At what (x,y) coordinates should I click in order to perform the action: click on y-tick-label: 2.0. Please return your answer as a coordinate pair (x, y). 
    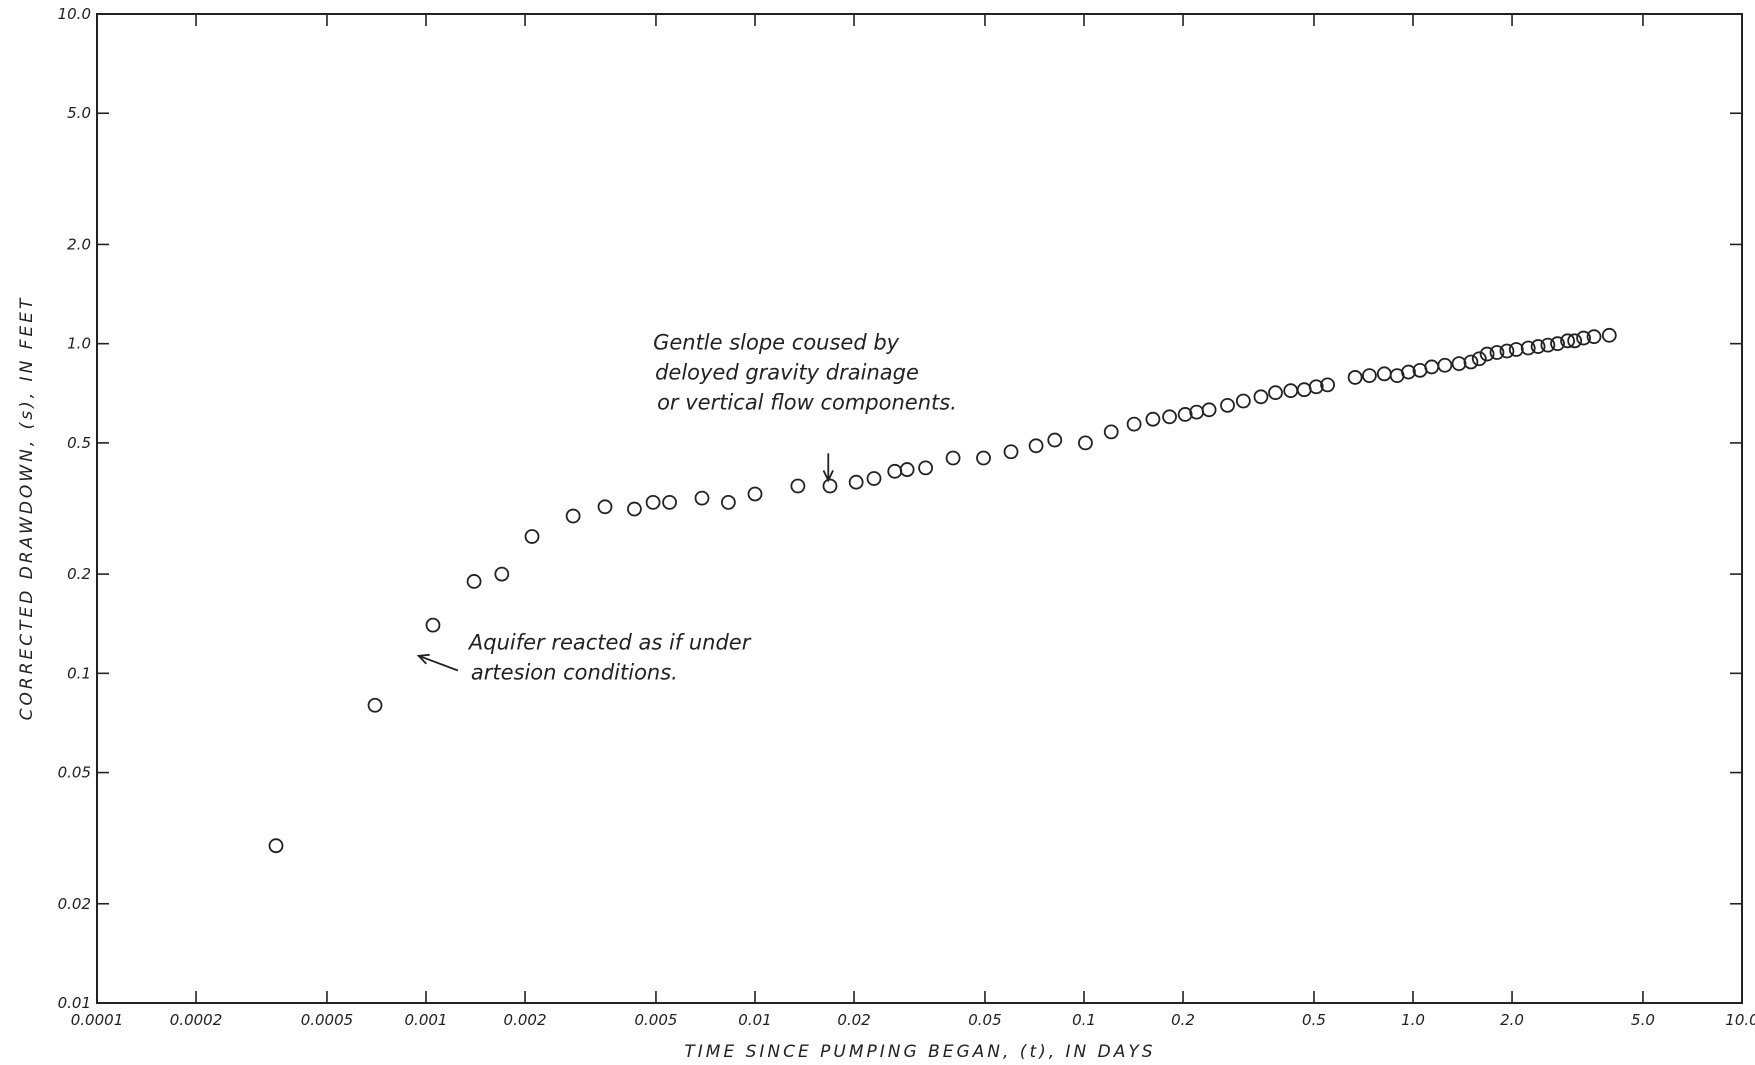
    Looking at the image, I should click on (79, 244).